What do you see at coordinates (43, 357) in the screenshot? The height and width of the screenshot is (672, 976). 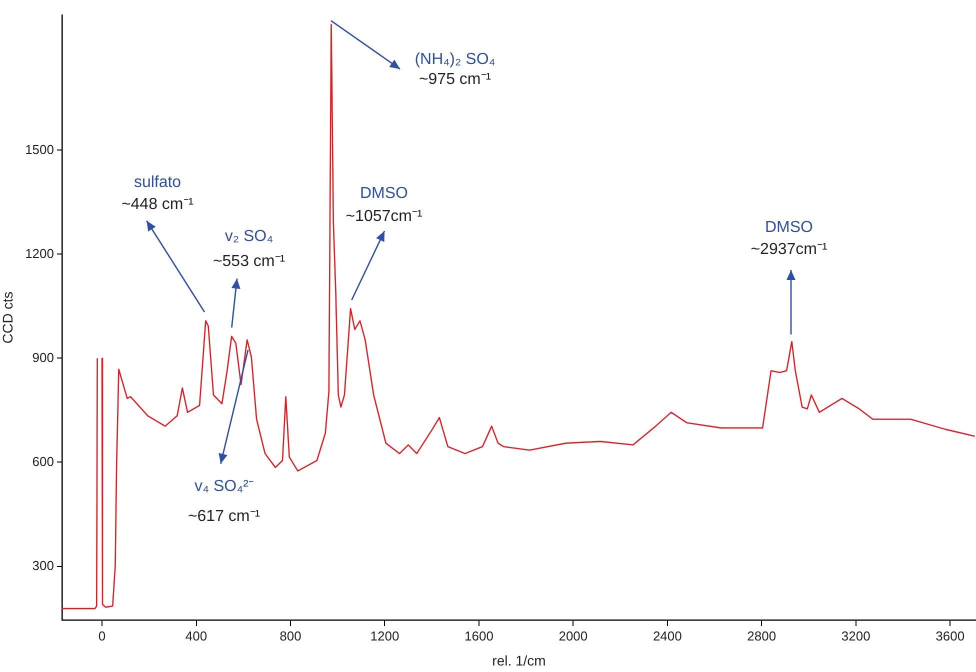 I see `y-tick-label: 900` at bounding box center [43, 357].